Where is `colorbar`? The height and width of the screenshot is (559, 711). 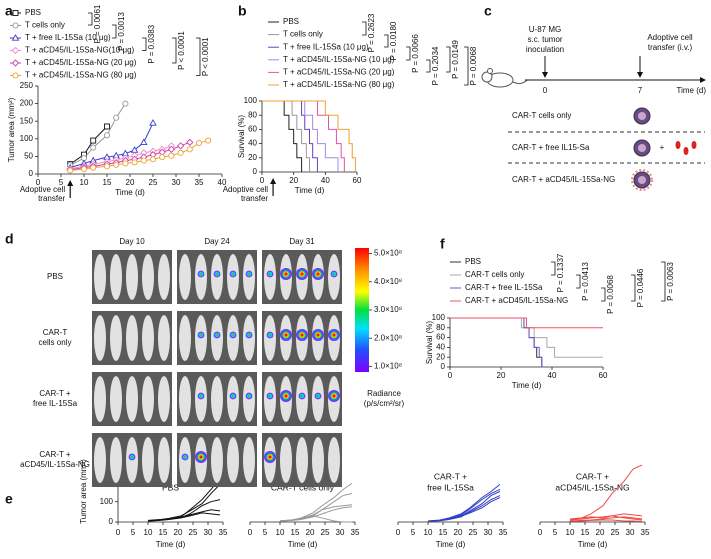 colorbar is located at coordinates (362, 310).